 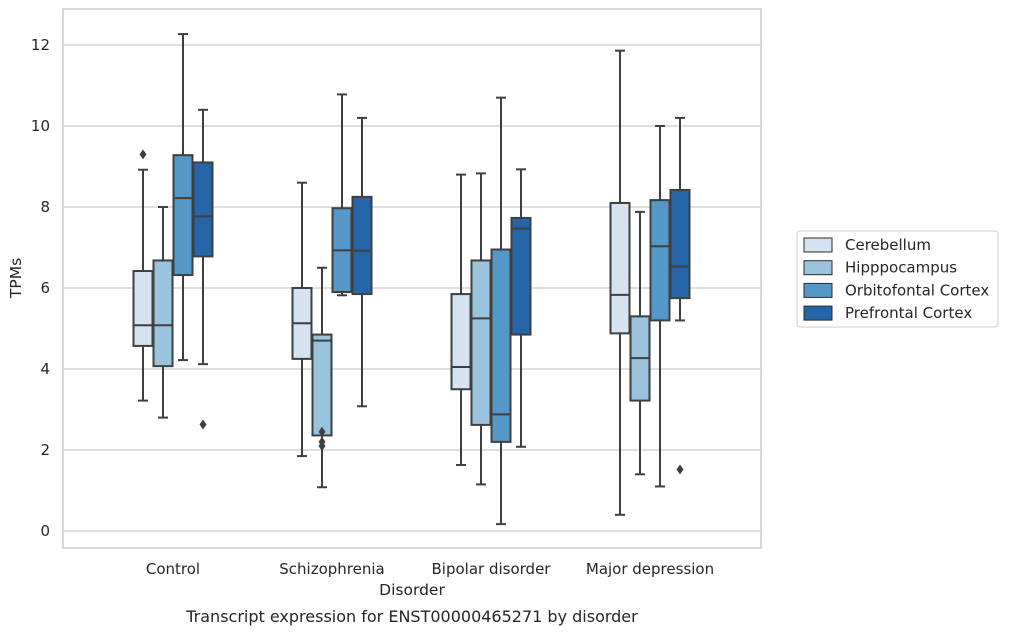 I want to click on y-tick-label: 0, so click(x=45, y=531).